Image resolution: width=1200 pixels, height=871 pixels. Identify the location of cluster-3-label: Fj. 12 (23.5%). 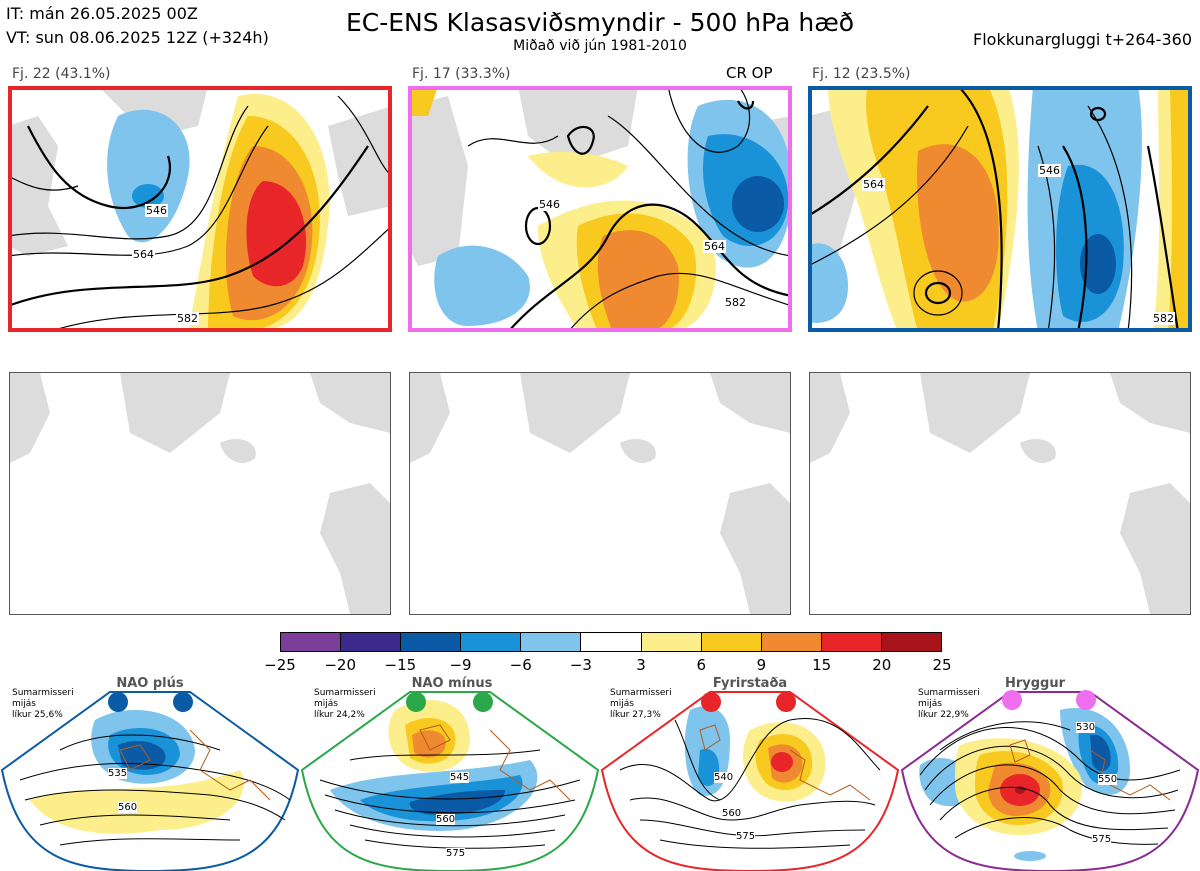
(861, 74).